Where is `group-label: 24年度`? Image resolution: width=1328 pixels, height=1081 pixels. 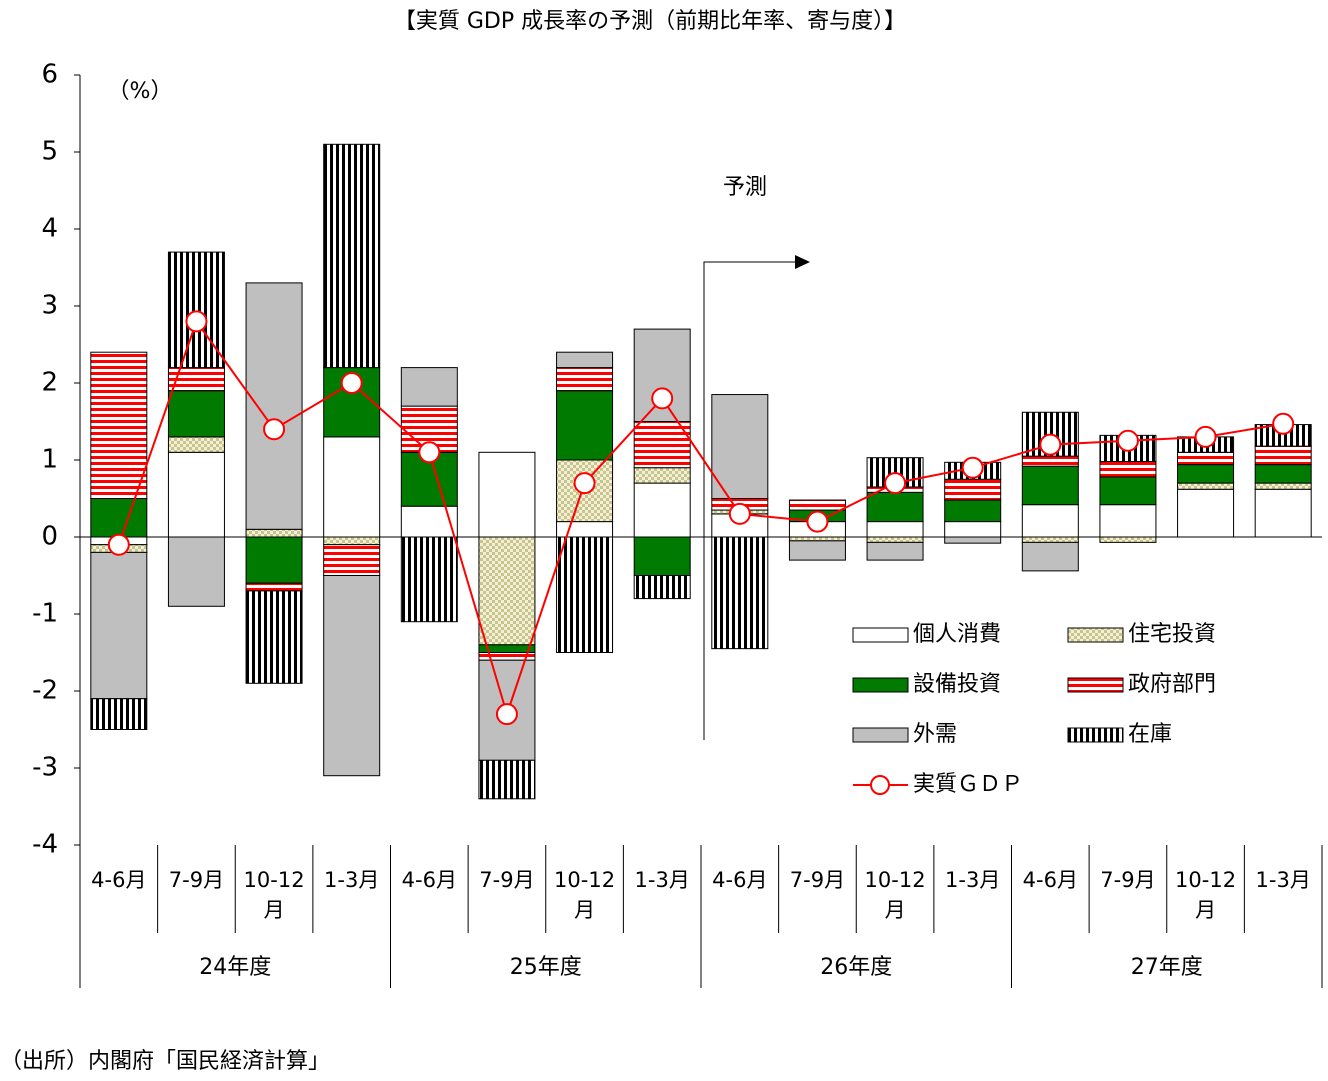 group-label: 24年度 is located at coordinates (235, 967).